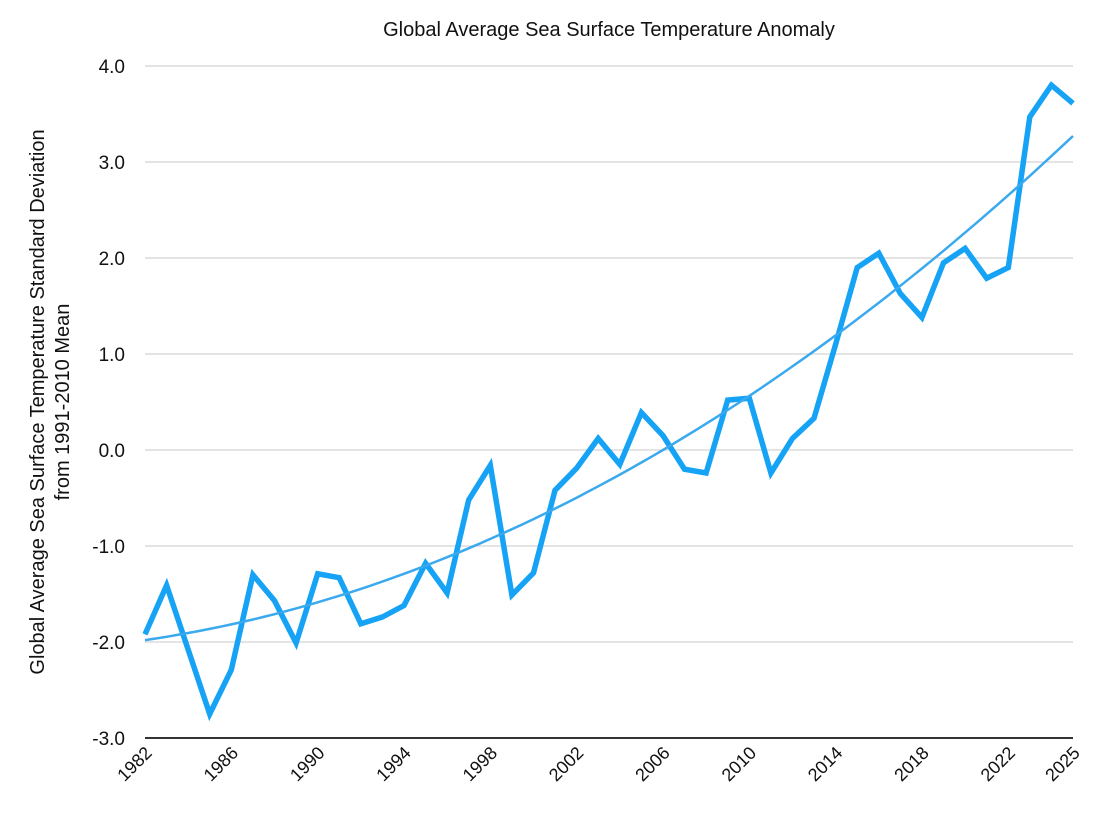 The image size is (1106, 817). Describe the element at coordinates (108, 403) in the screenshot. I see `y-tick-labels: -3.0 -2.0 -1.0 0.0 1.0 2.0 3.0 4.0` at that location.